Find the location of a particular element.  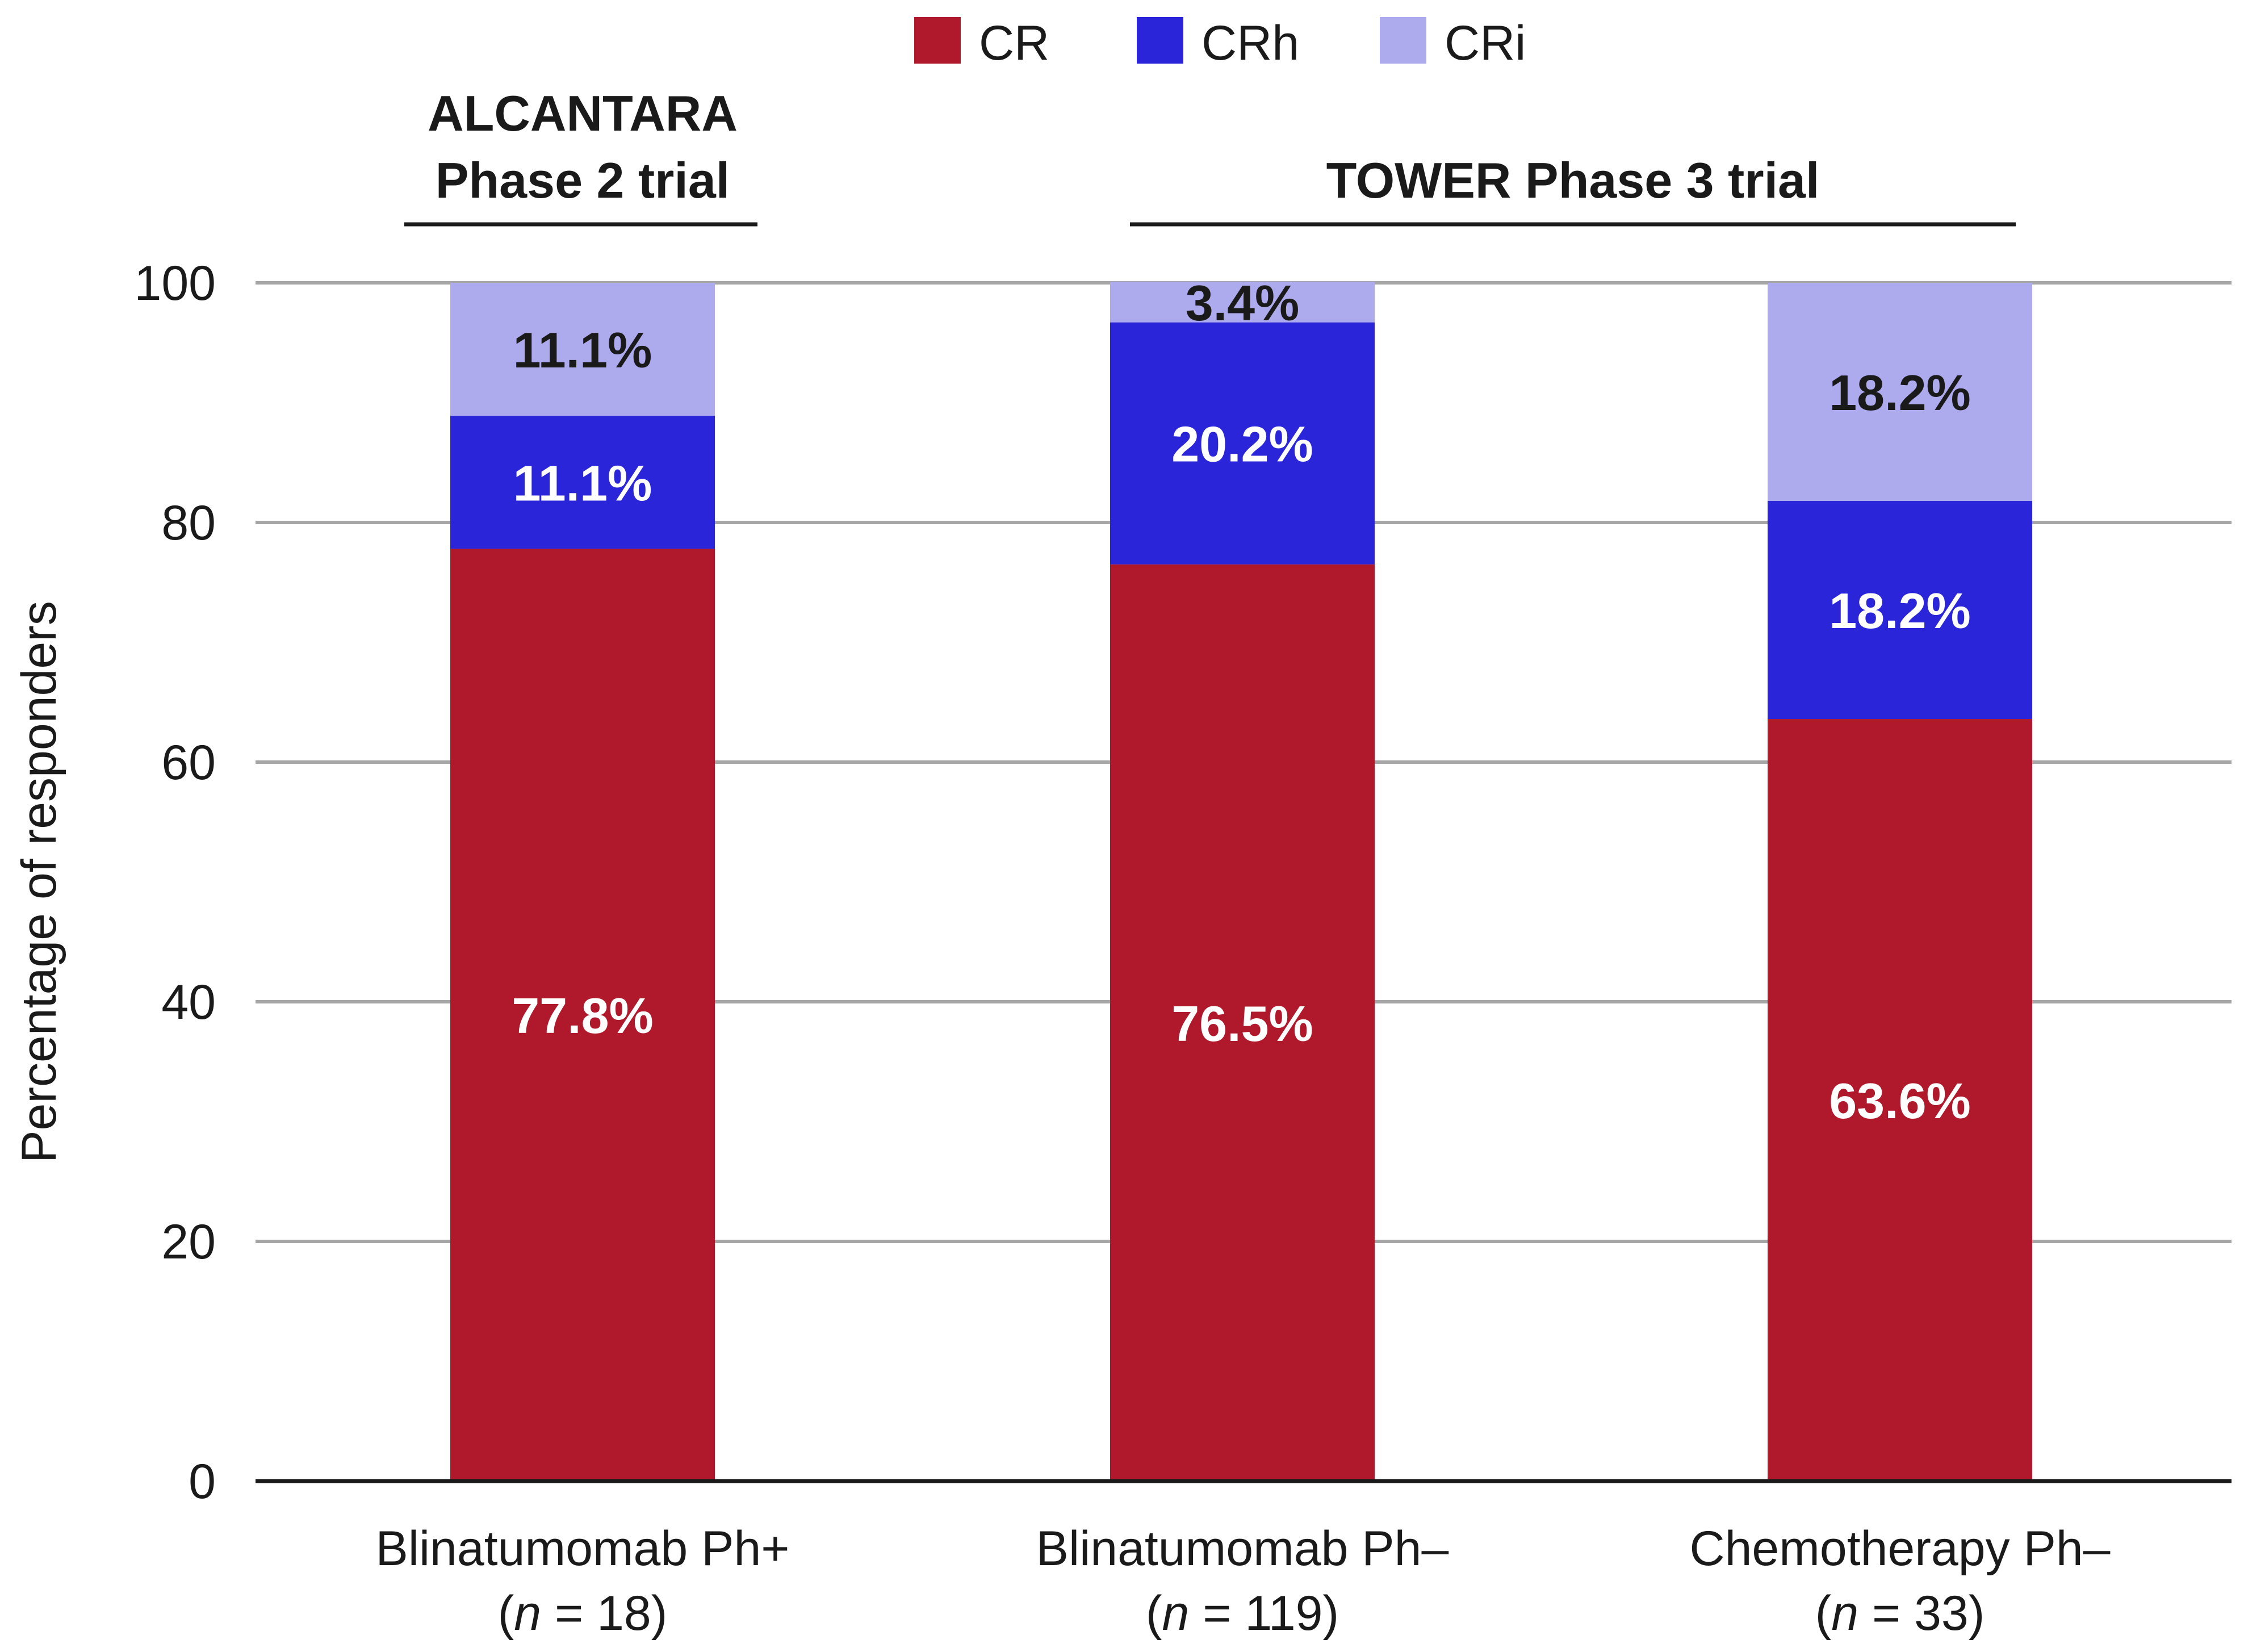

data-label-cri-2: 3.4% is located at coordinates (1243, 303).